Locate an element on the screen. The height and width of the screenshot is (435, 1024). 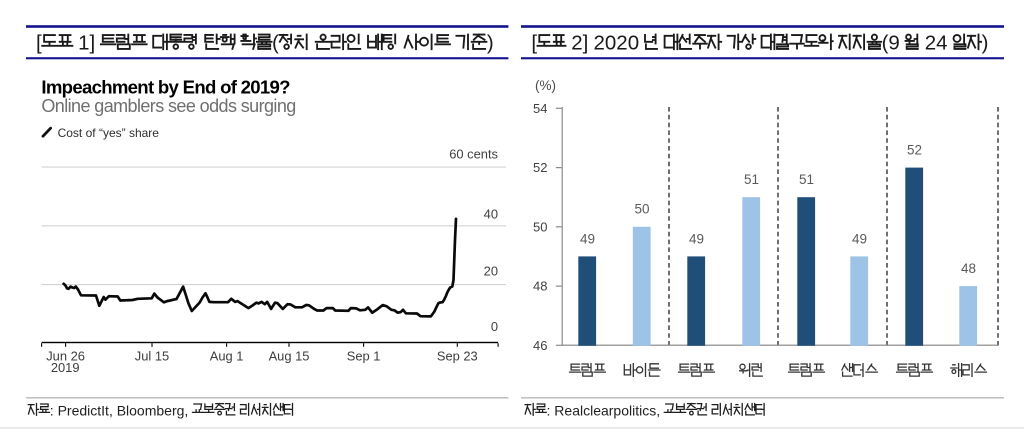
svg-text: Bloomberg, is located at coordinates (153, 410).